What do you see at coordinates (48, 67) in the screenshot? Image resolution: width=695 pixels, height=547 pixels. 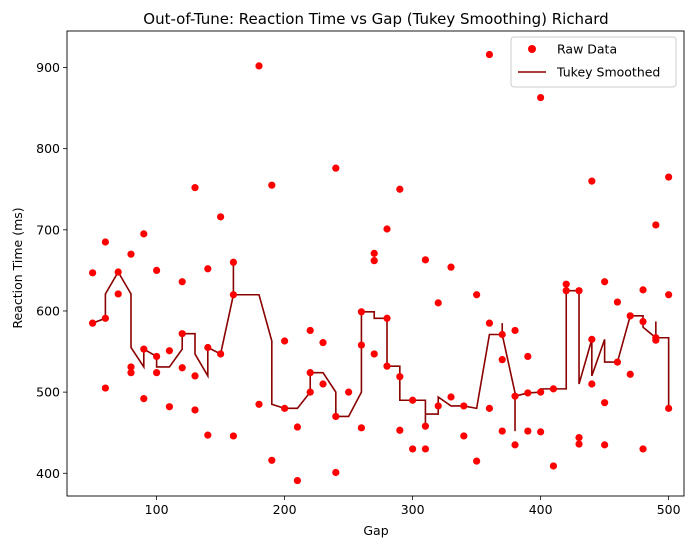 I see `y-tick-label: 900` at bounding box center [48, 67].